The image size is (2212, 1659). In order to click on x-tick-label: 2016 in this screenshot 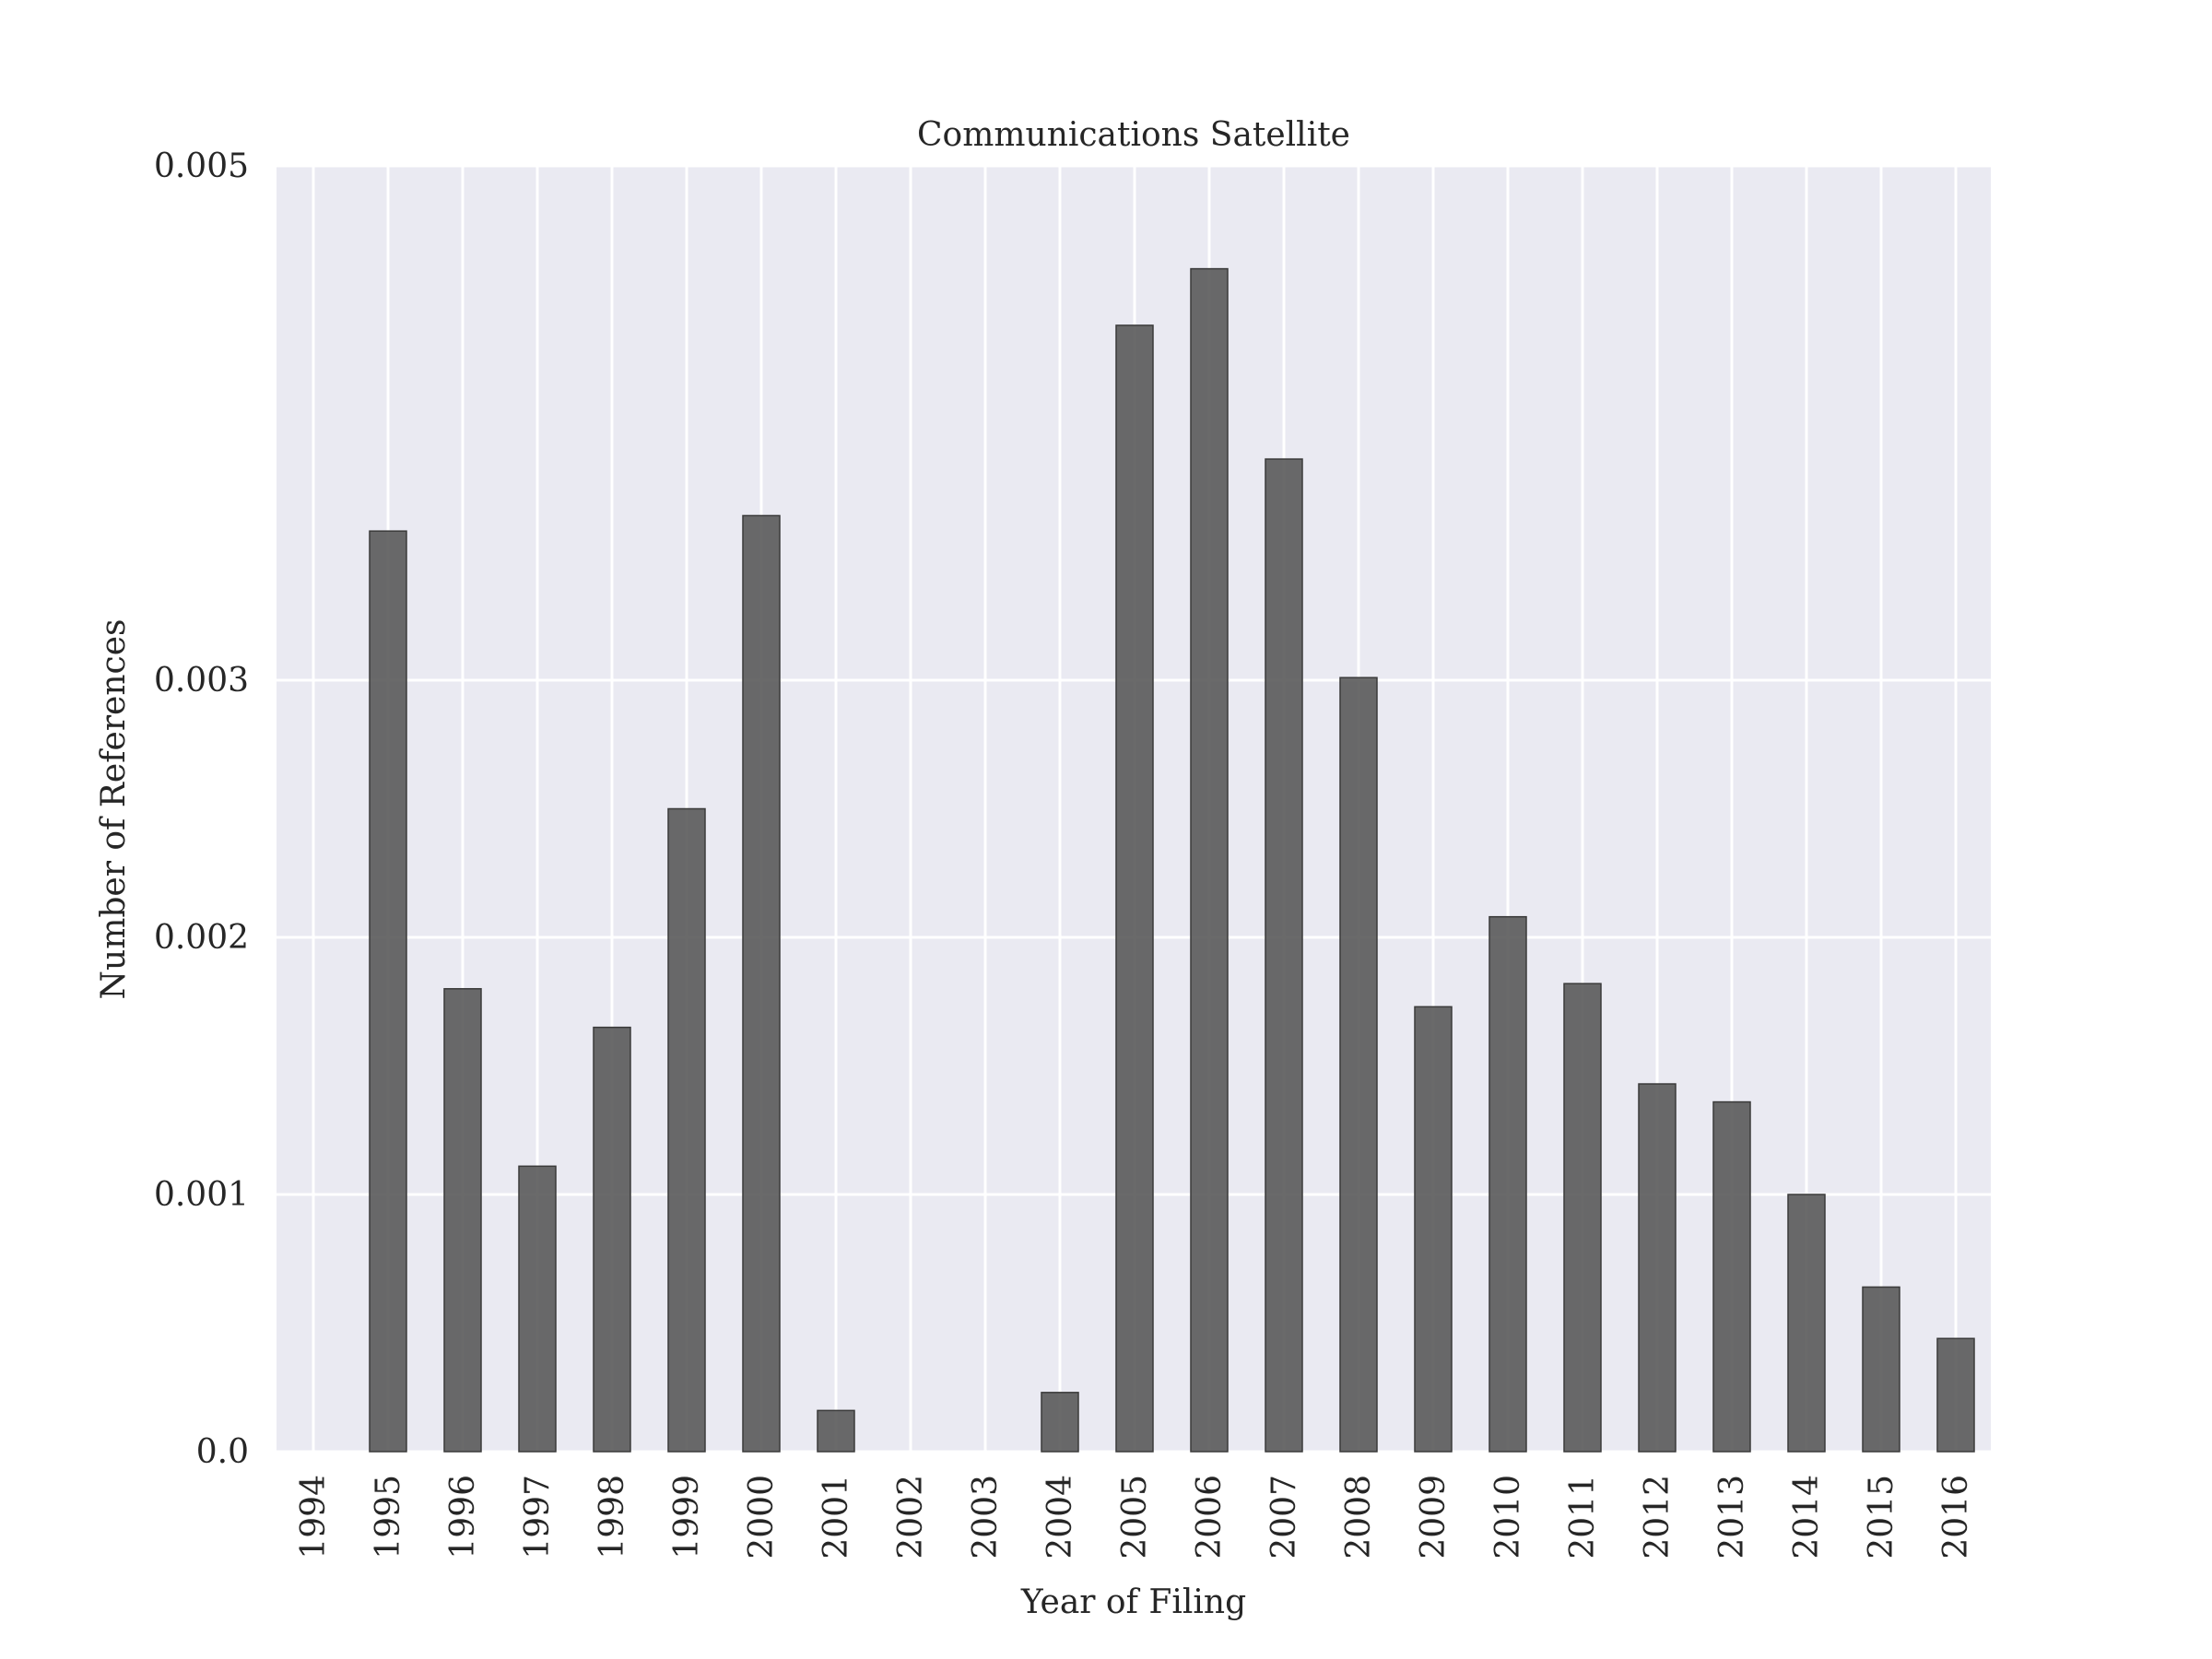, I will do `click(1956, 1517)`.